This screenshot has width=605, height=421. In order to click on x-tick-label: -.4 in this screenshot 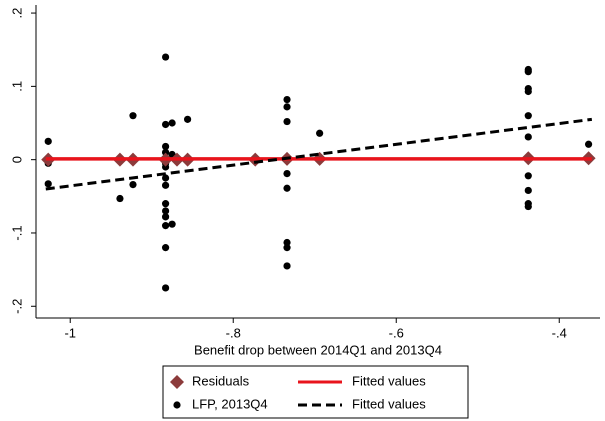, I will do `click(559, 332)`.